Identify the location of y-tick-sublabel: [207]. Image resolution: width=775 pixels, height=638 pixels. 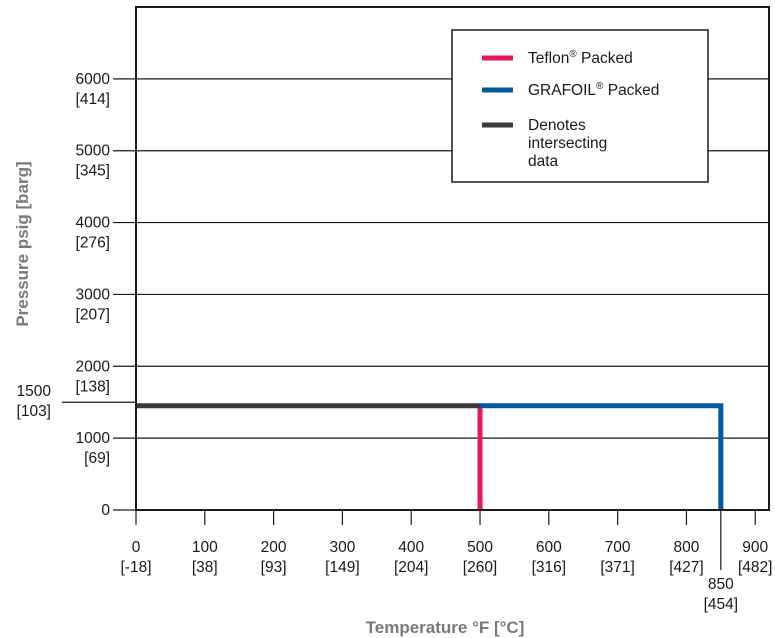
(93, 314).